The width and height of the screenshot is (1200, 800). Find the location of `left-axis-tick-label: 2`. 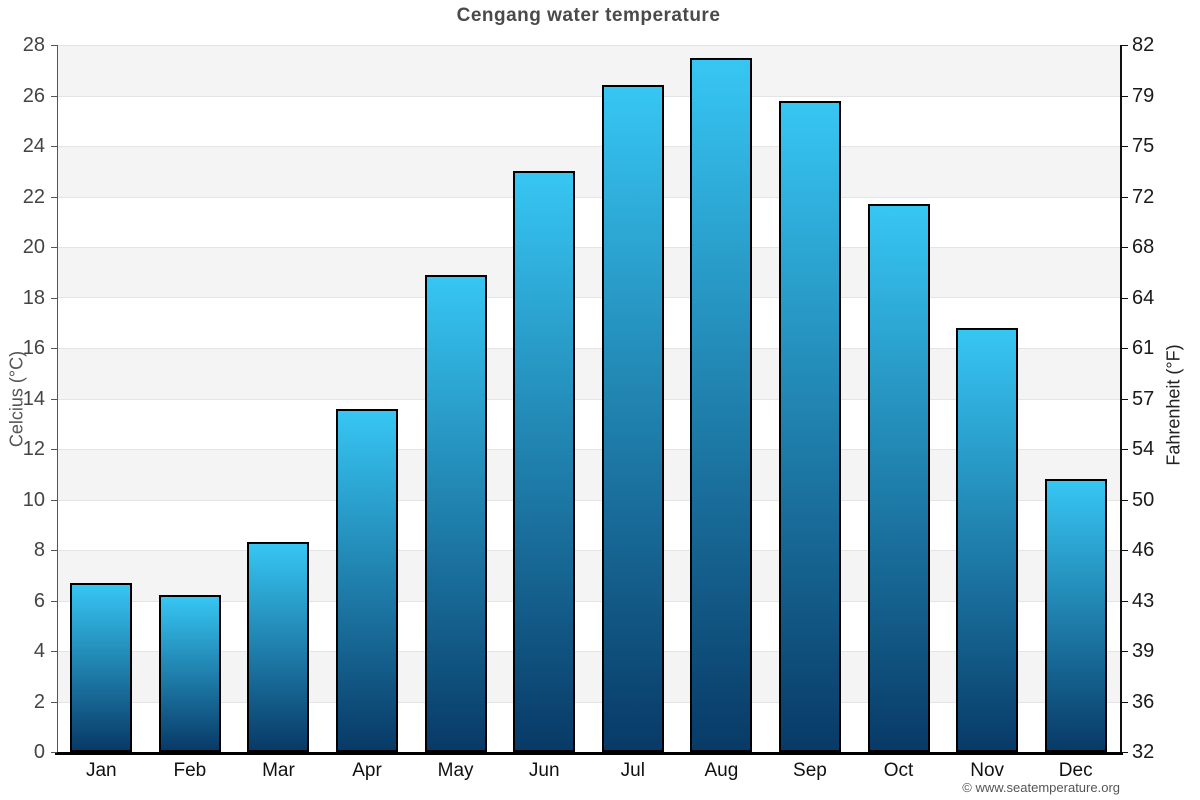

left-axis-tick-label: 2 is located at coordinates (39, 701).